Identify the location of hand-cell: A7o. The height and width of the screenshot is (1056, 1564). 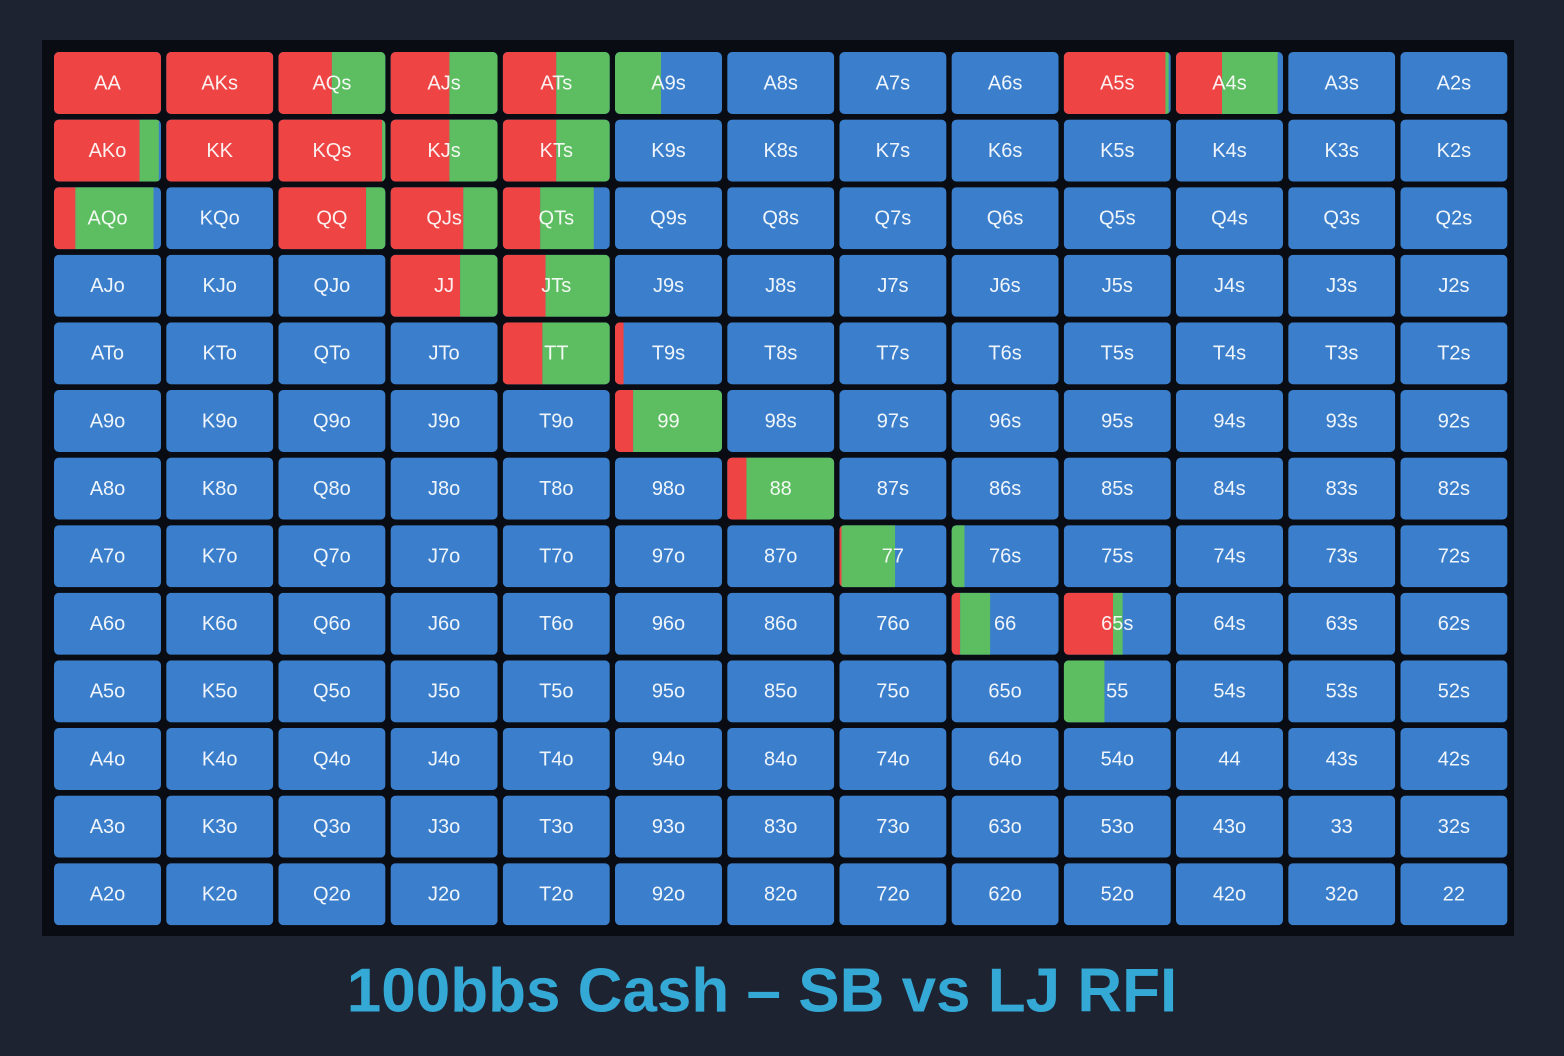
(107, 556).